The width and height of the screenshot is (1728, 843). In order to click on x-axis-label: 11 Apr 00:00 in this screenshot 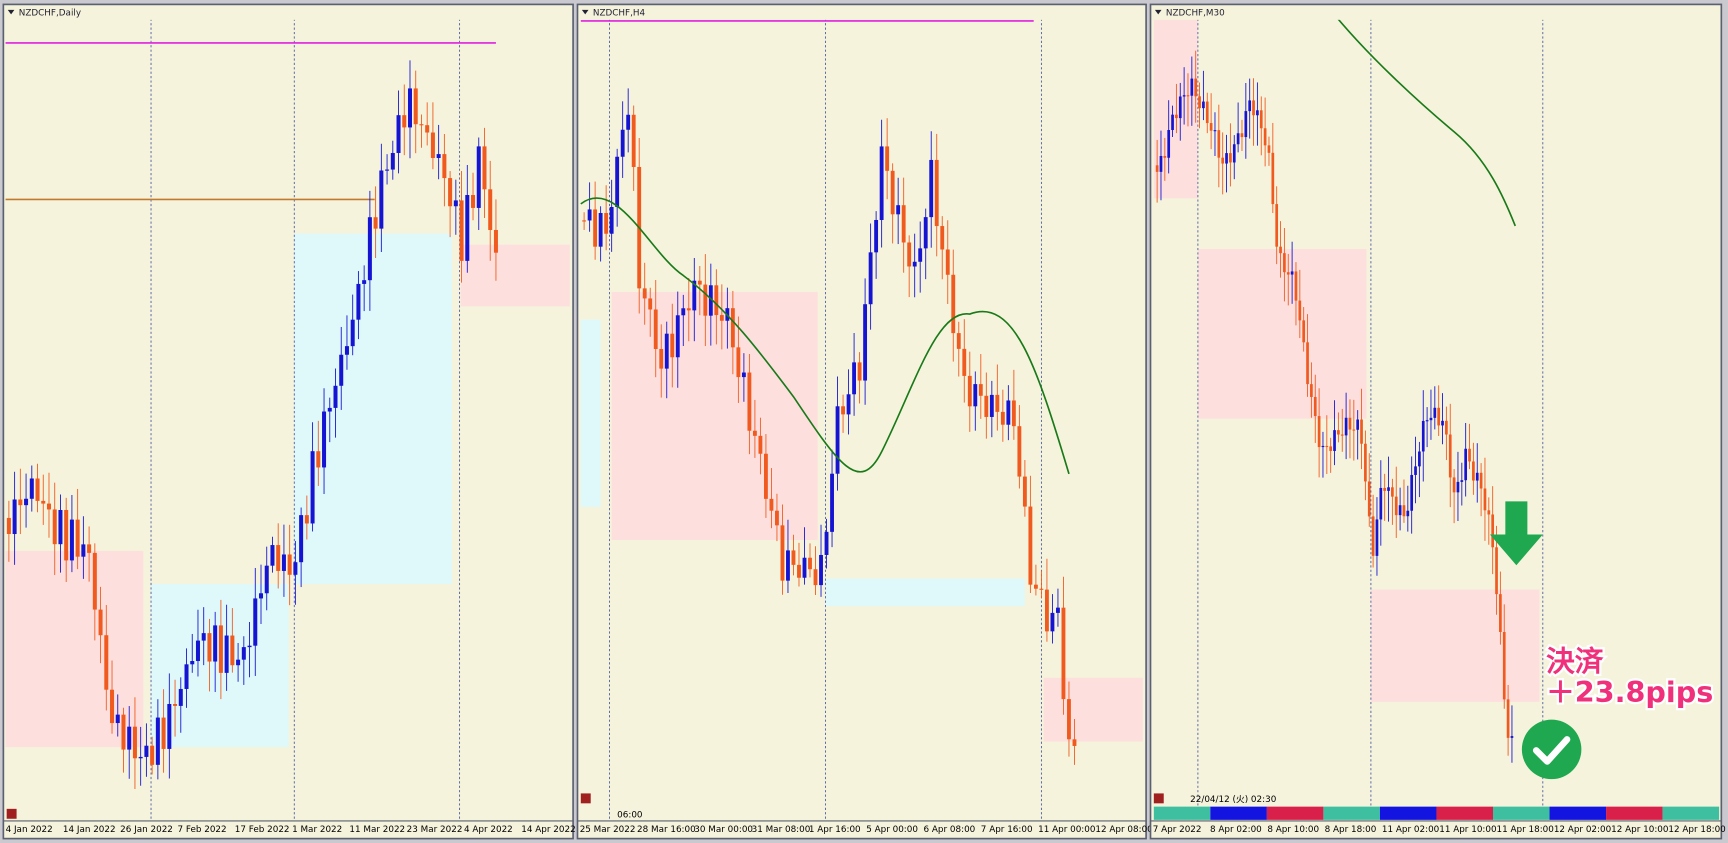, I will do `click(1067, 830)`.